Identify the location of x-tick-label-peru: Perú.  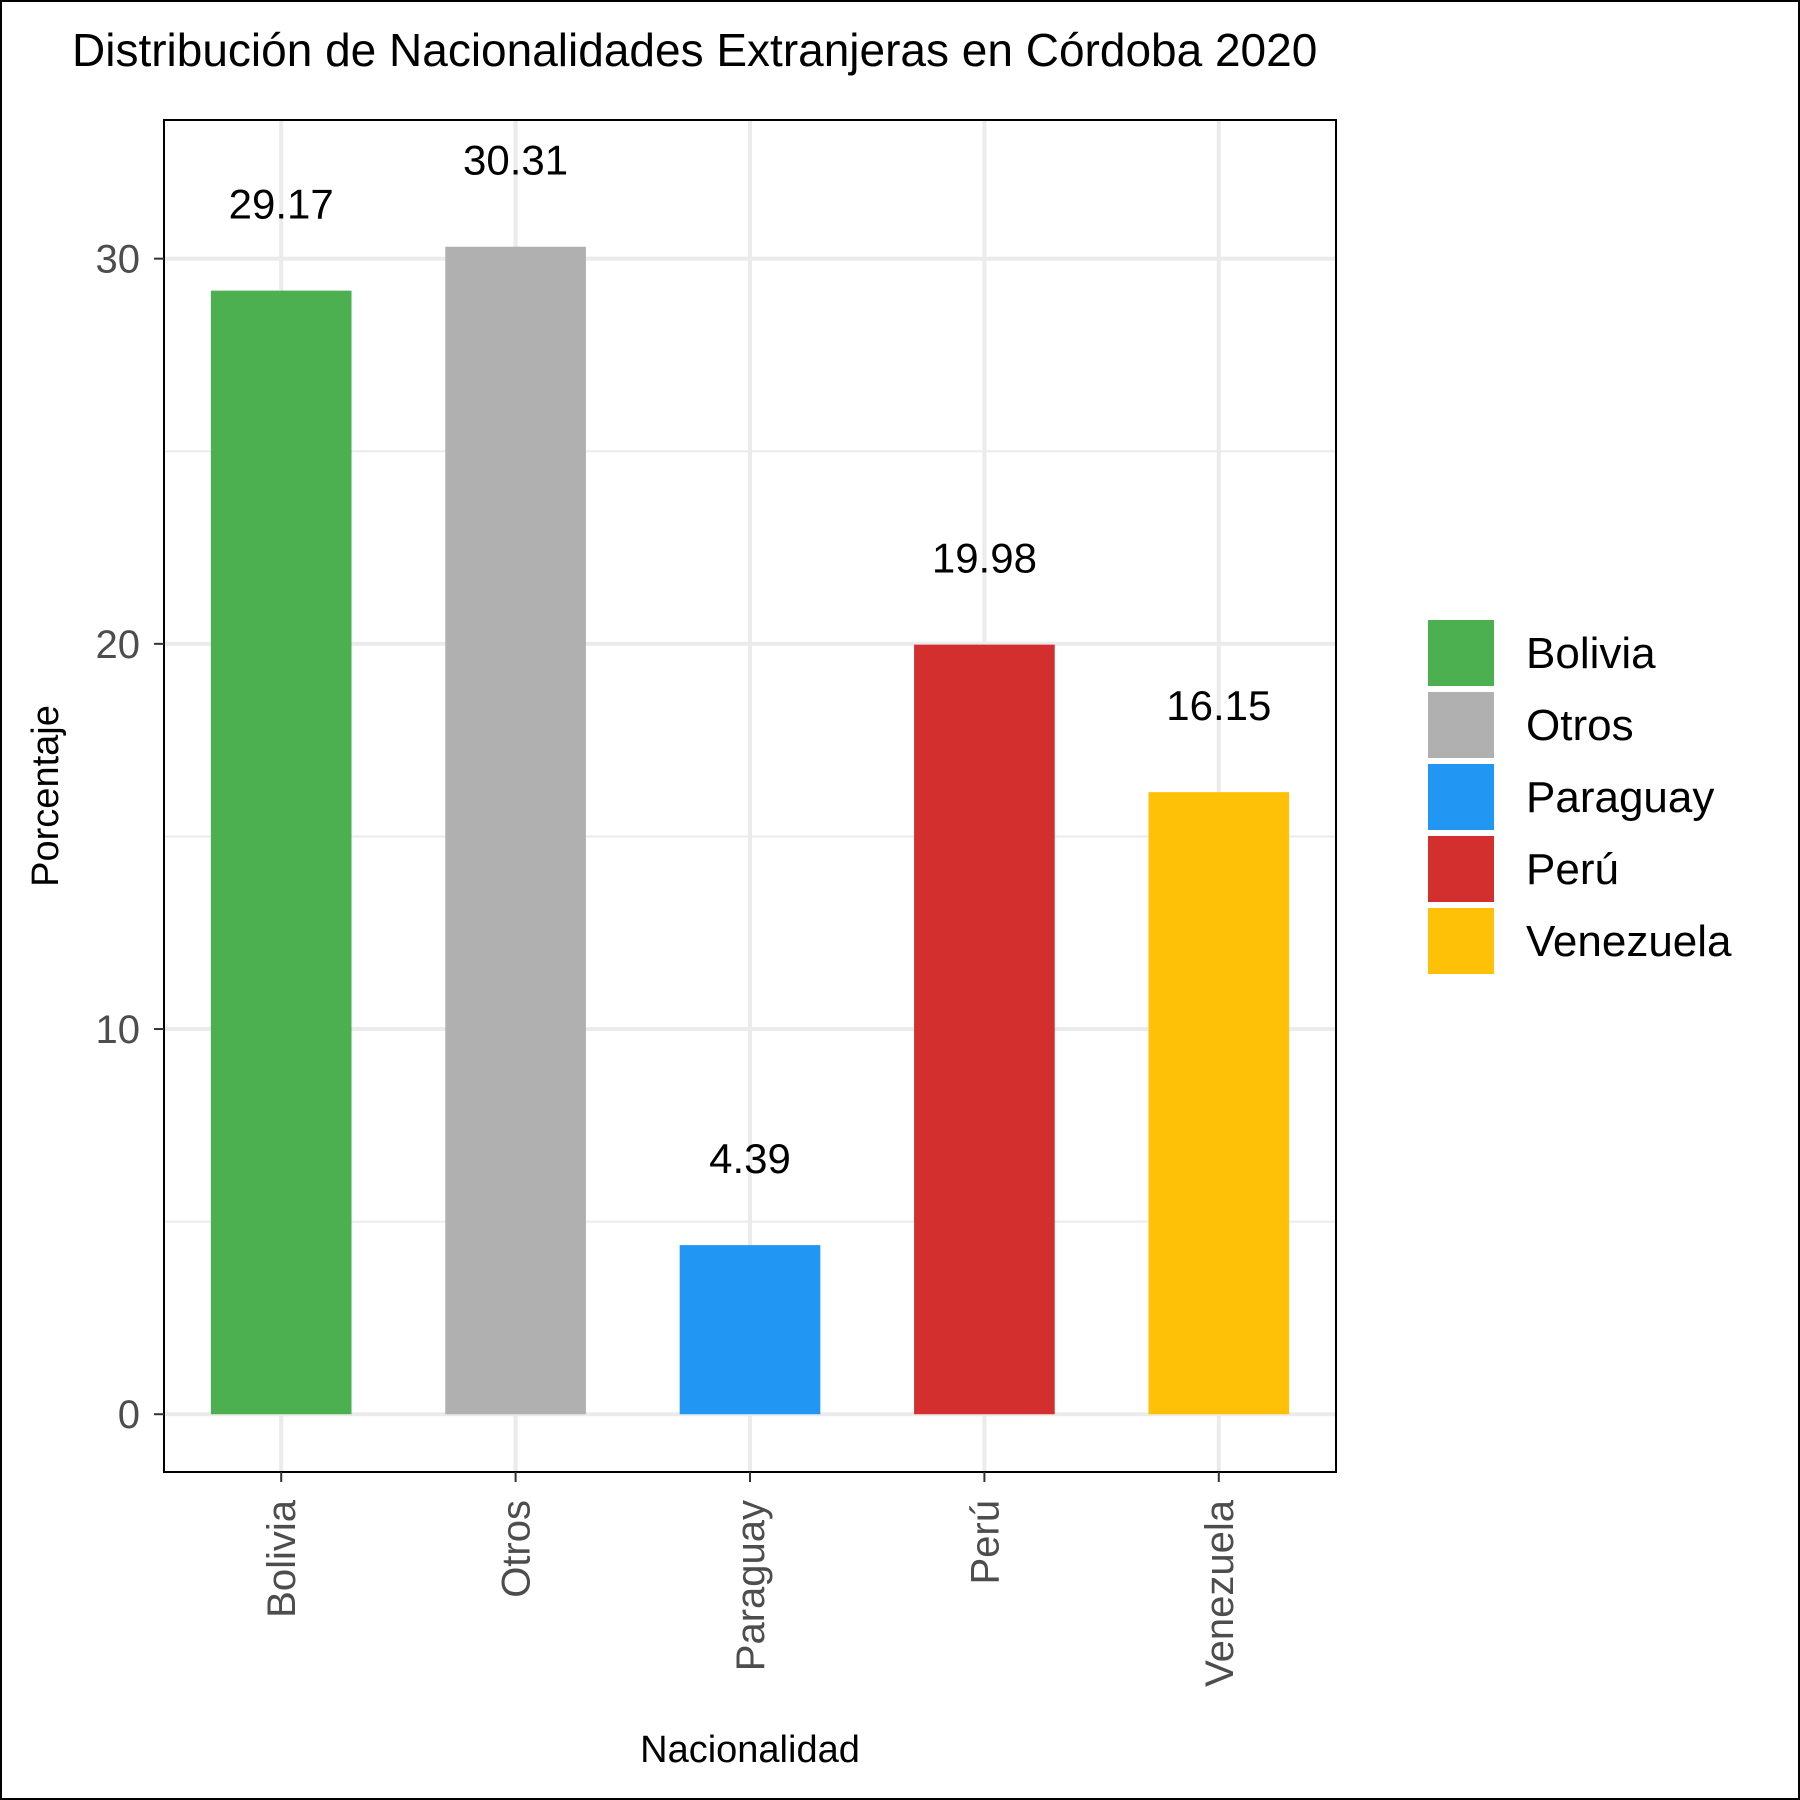
(985, 1542).